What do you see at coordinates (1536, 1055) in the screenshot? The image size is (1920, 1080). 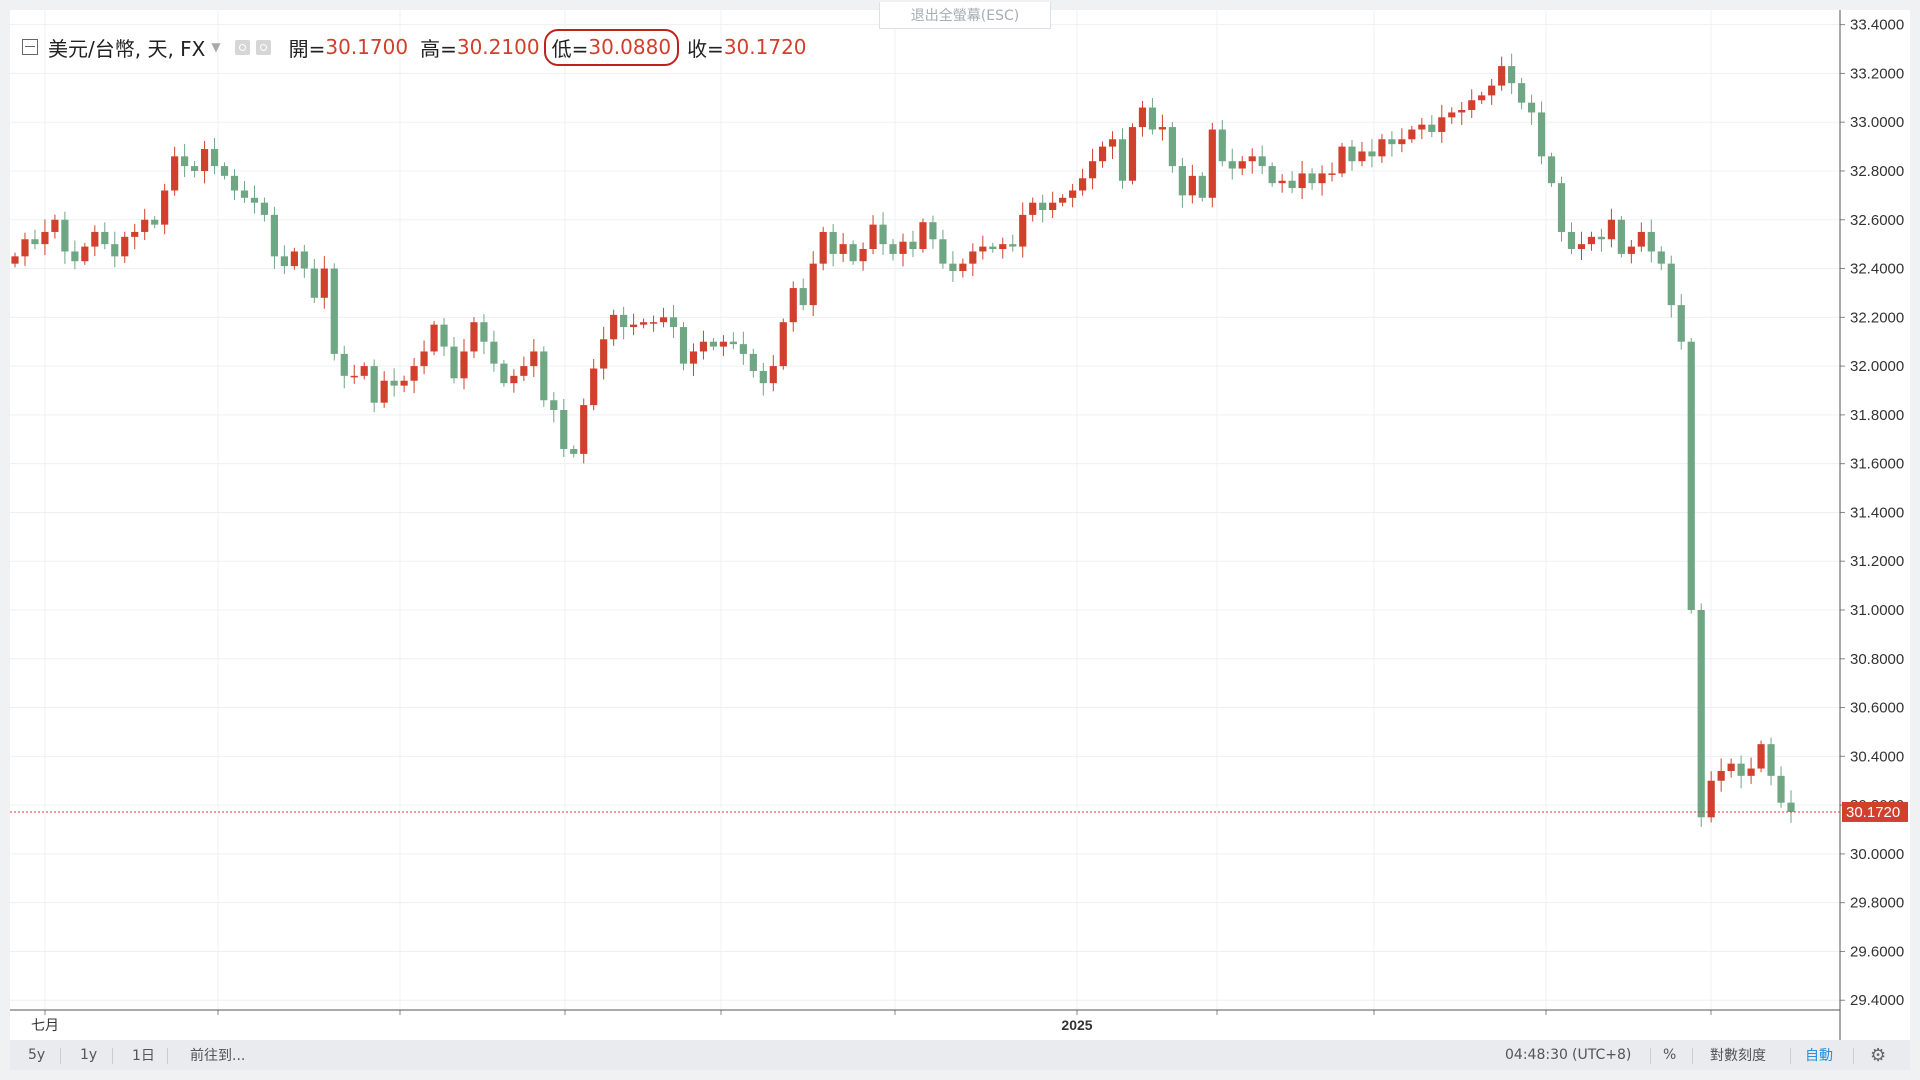 I see `clock-display: 04:48:30` at bounding box center [1536, 1055].